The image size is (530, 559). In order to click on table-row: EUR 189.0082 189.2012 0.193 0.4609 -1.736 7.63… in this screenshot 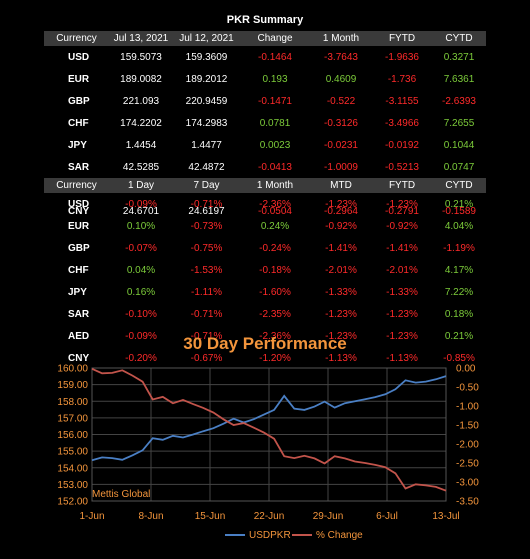, I will do `click(265, 79)`.